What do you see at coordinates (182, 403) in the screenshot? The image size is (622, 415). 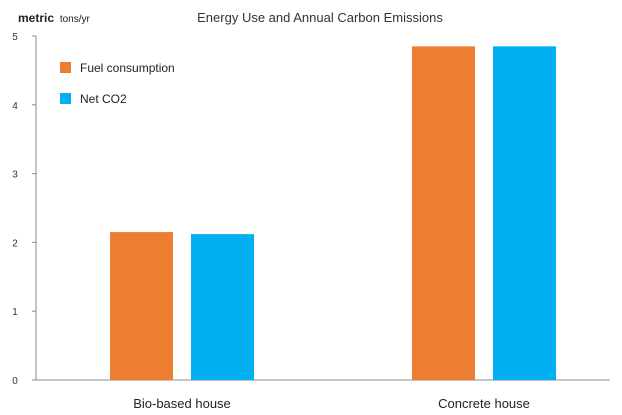 I see `category-label: Bio-based house` at bounding box center [182, 403].